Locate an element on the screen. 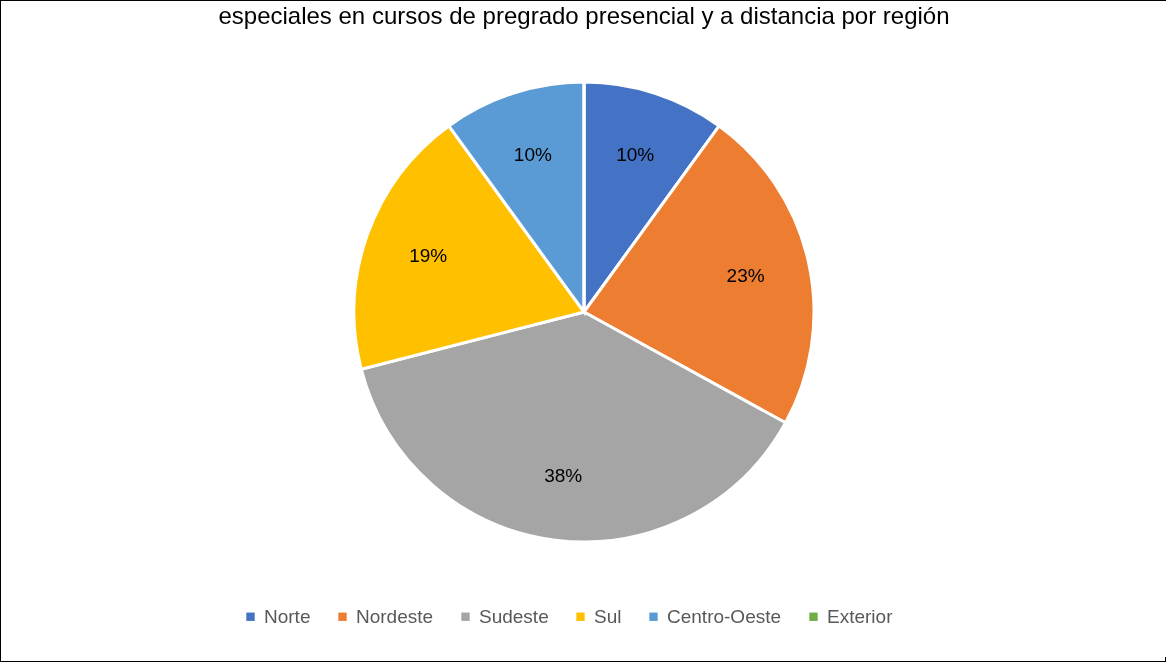  legend-label: Sul is located at coordinates (608, 616).